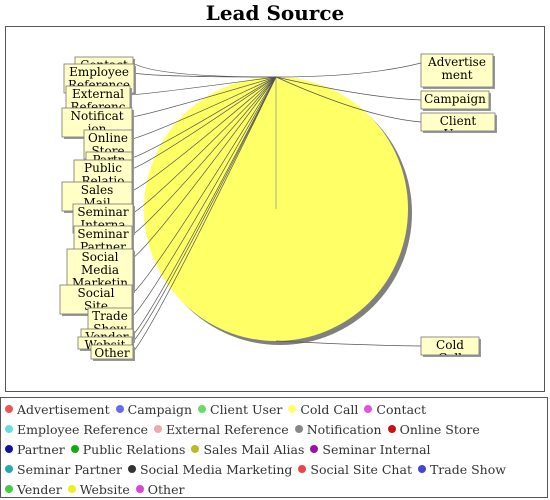 This screenshot has height=500, width=550. I want to click on legend-label: Contact, so click(401, 409).